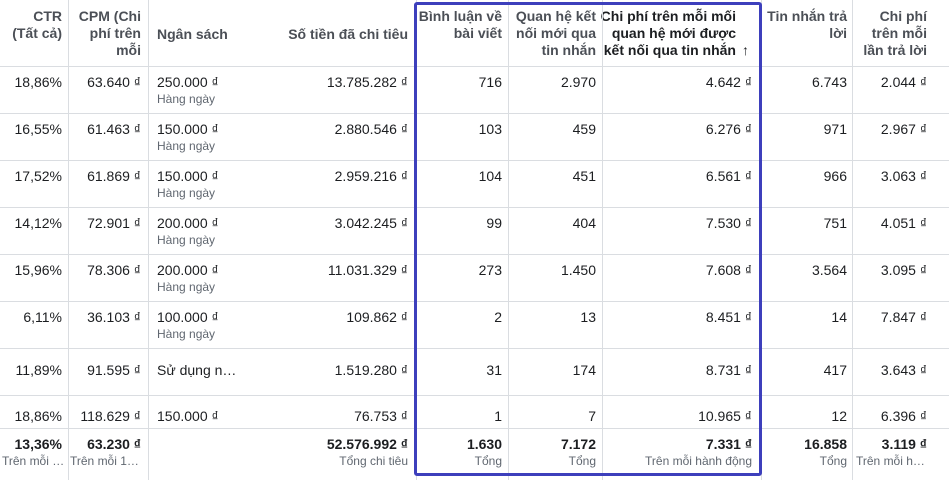  I want to click on col-header-ctr: CTR (Tất cả), so click(37, 24).